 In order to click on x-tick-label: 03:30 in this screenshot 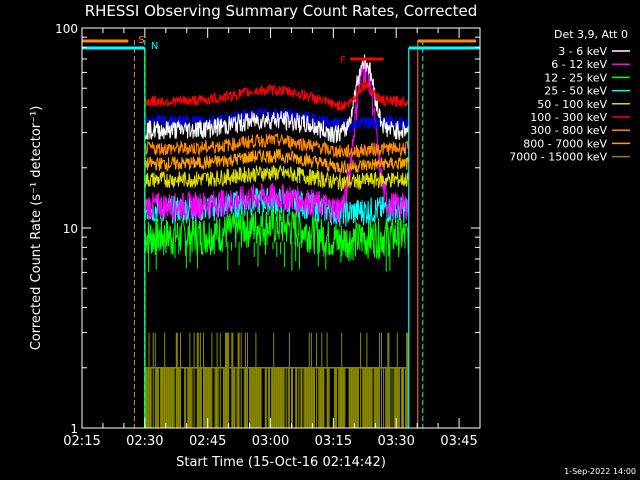, I will do `click(395, 441)`.